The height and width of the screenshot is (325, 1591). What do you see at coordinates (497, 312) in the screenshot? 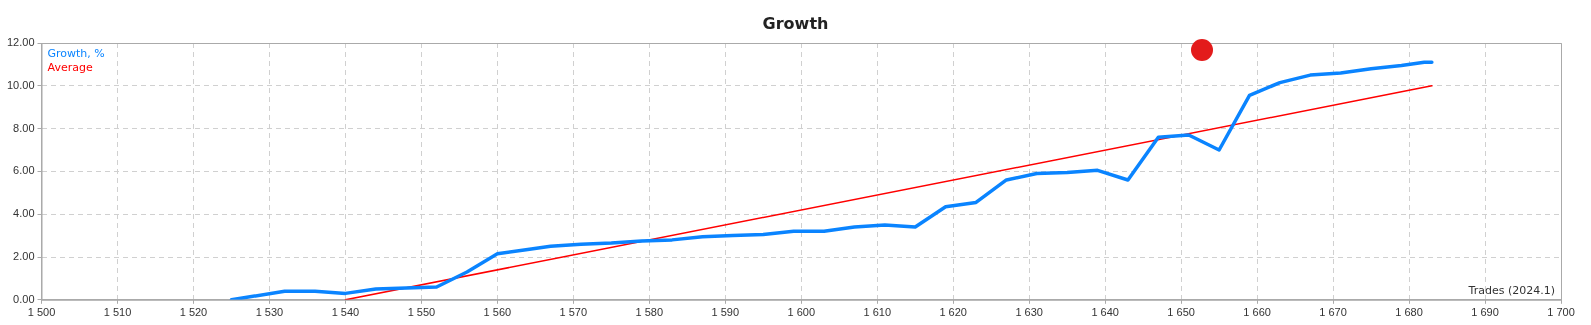
I see `x-tick-label: 1 560` at bounding box center [497, 312].